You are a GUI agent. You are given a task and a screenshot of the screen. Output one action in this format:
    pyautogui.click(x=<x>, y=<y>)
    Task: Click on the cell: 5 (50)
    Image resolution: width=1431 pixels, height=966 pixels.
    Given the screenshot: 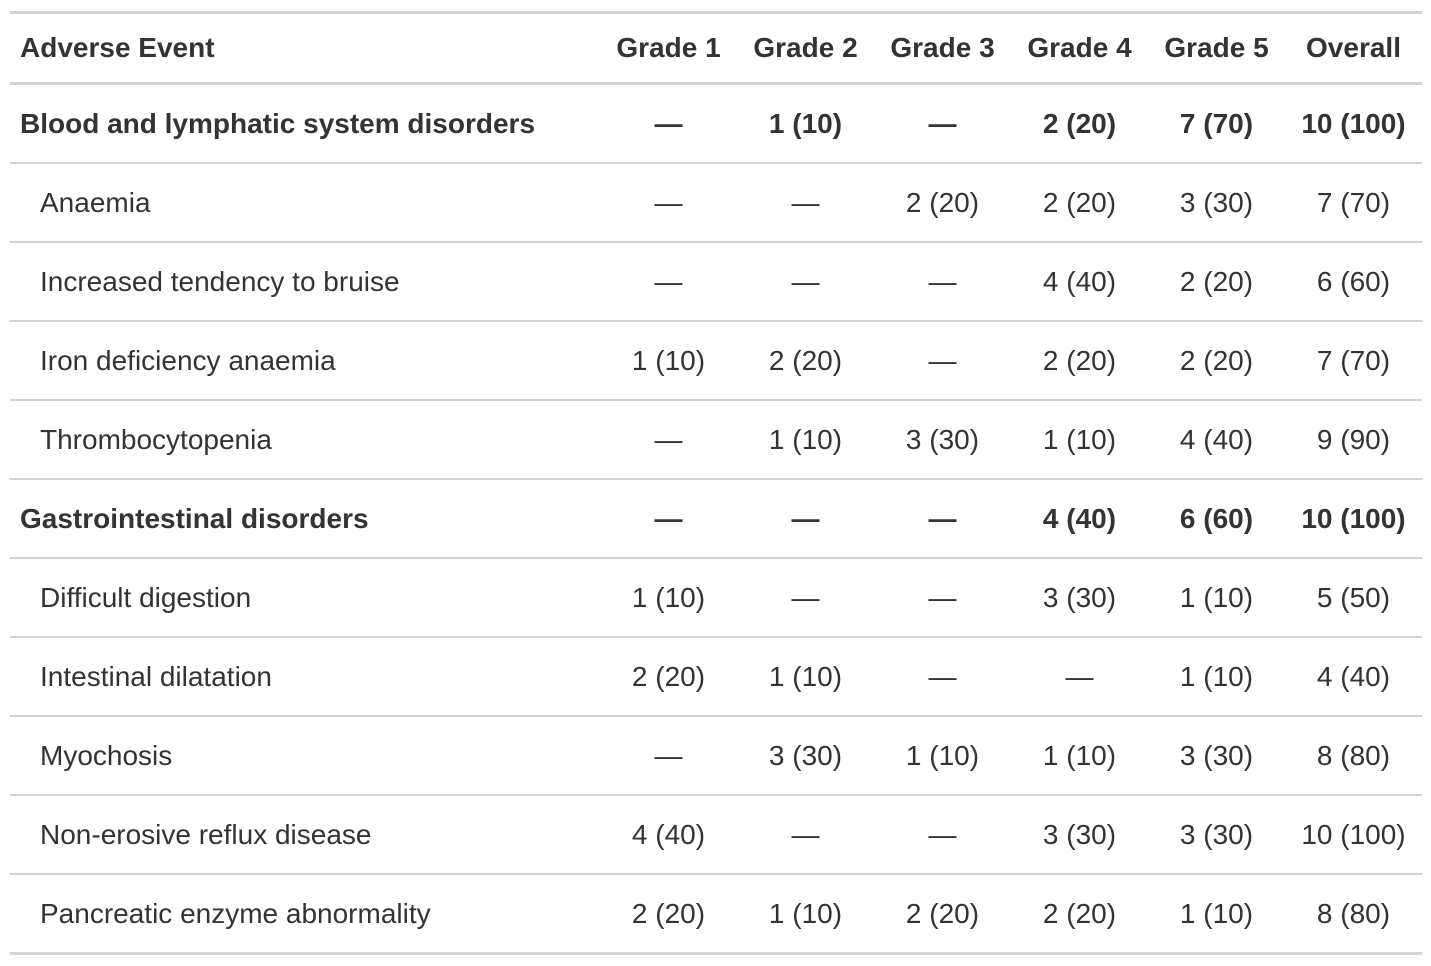 What is the action you would take?
    pyautogui.click(x=1353, y=597)
    